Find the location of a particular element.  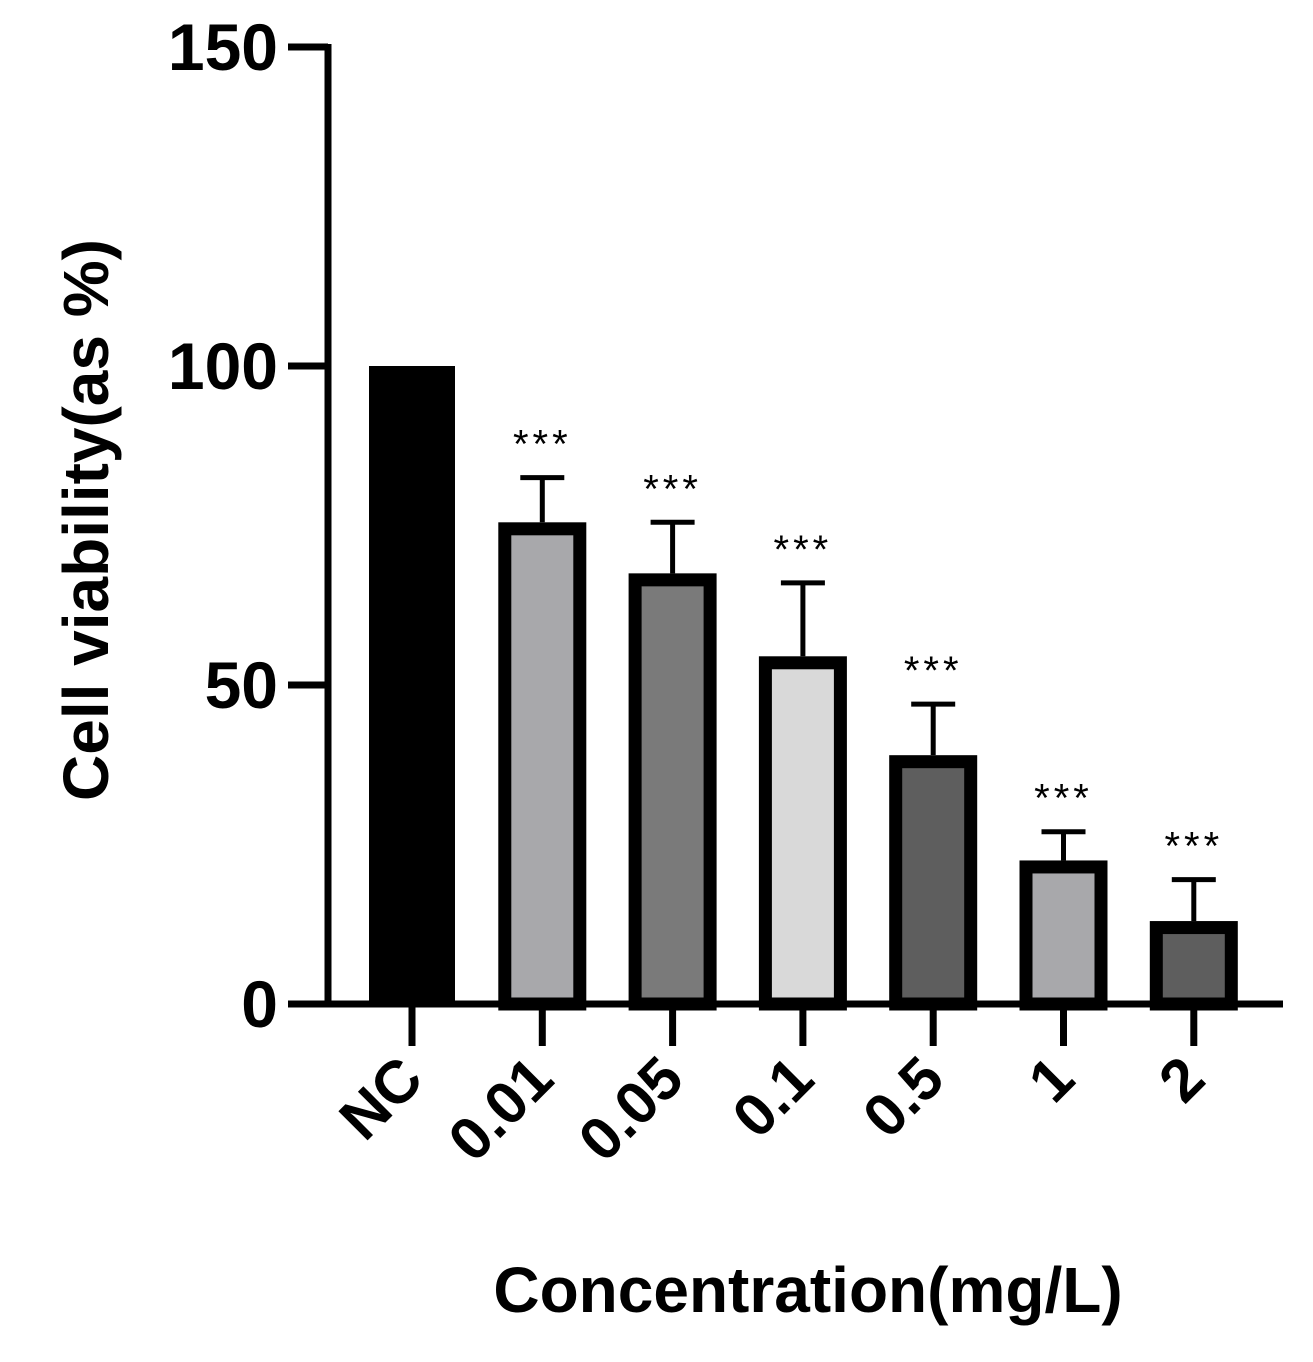

bar-0.01 is located at coordinates (542, 766).